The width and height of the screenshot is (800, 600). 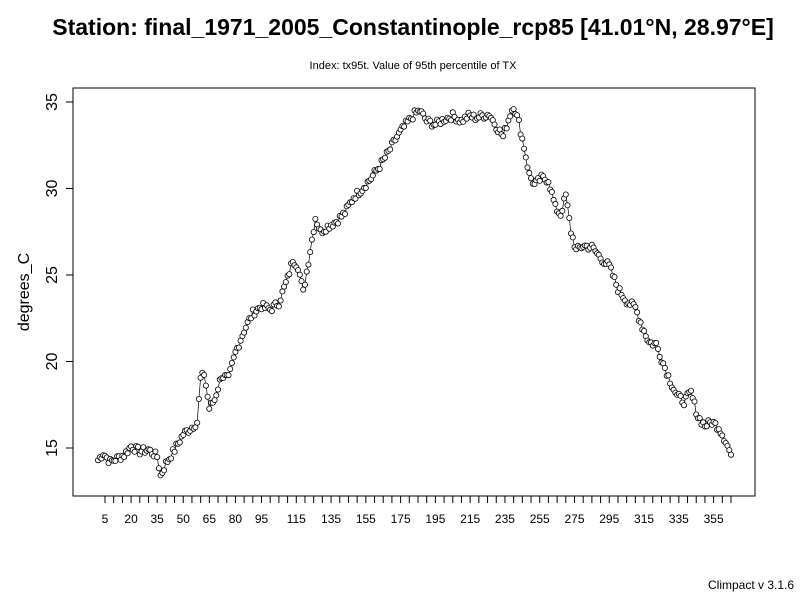 I want to click on x-tick-label: 80, so click(x=236, y=519).